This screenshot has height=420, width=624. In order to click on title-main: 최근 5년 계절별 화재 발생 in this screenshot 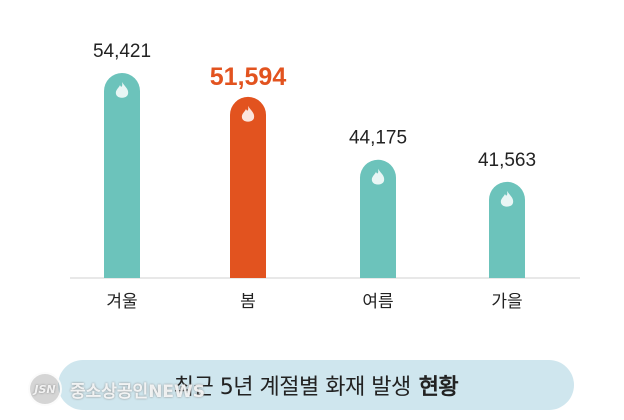, I will do `click(292, 387)`.